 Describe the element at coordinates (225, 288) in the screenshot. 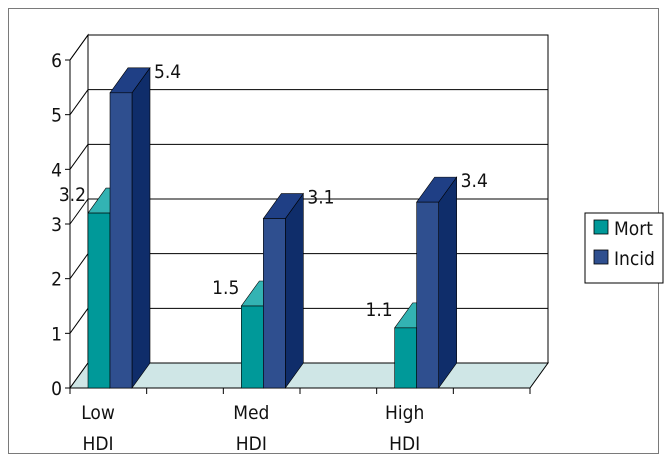

I see `data-label: 1.5` at that location.